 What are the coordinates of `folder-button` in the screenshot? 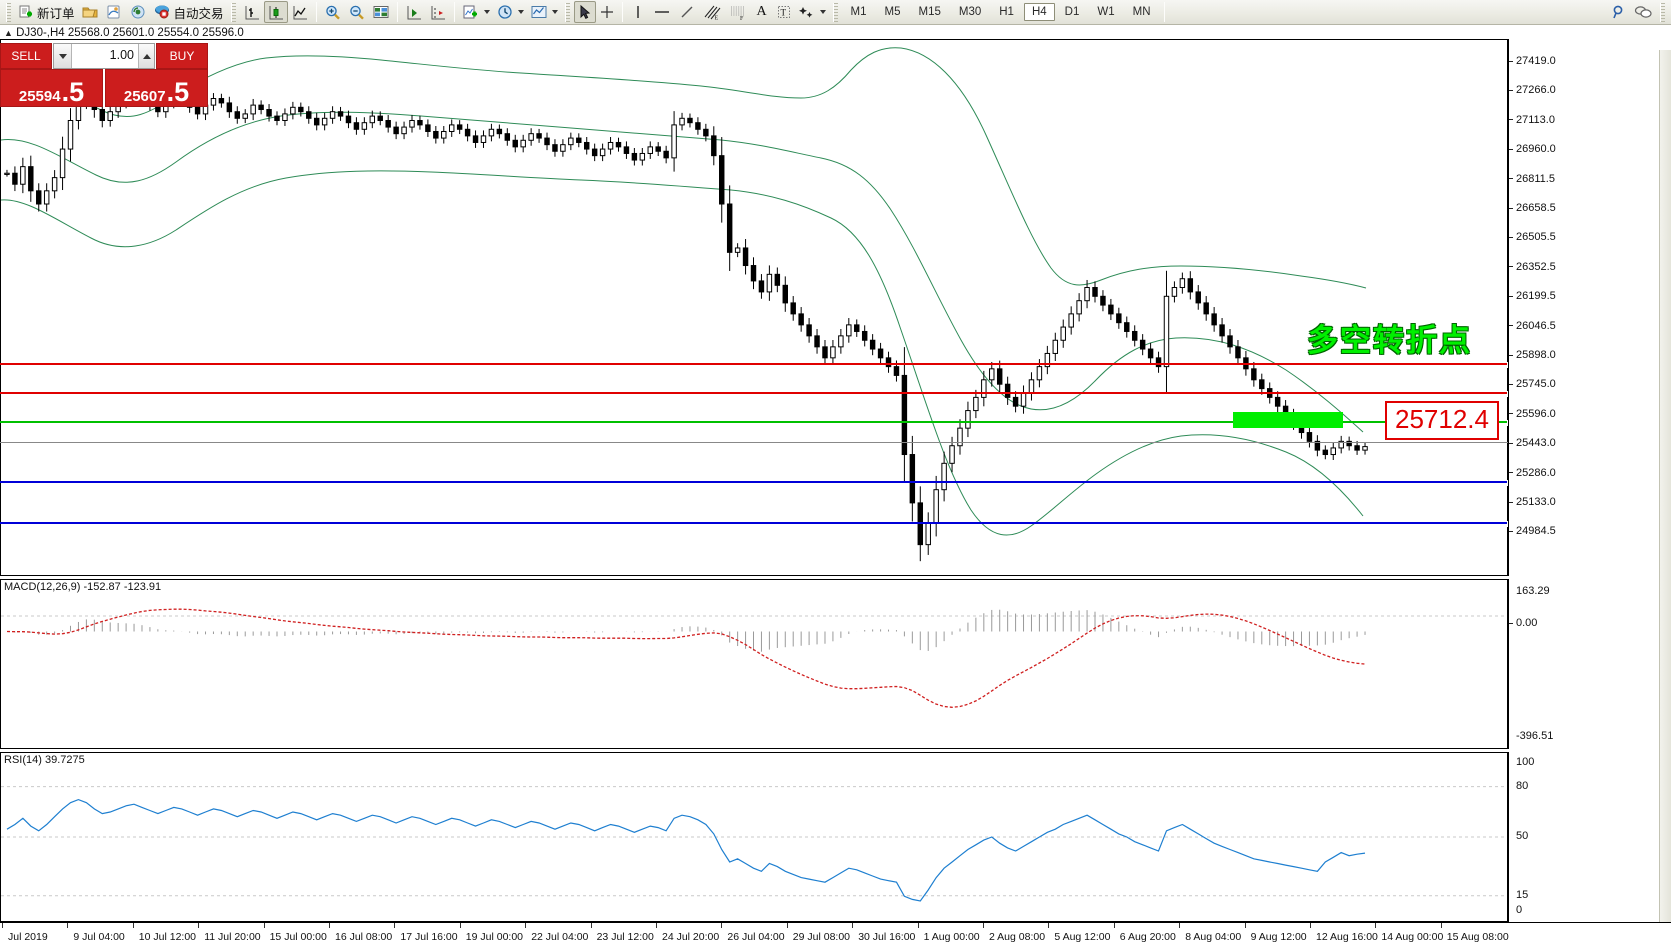 It's located at (90, 12).